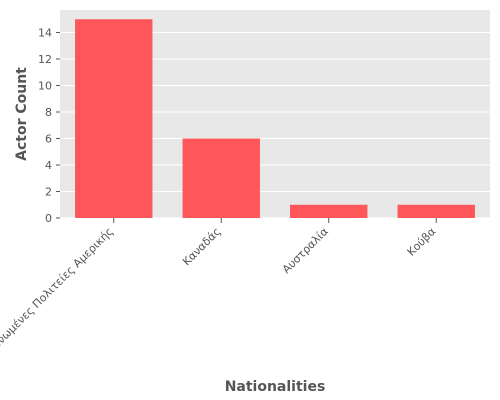  Describe the element at coordinates (48, 218) in the screenshot. I see `y-tick-label: 0` at that location.